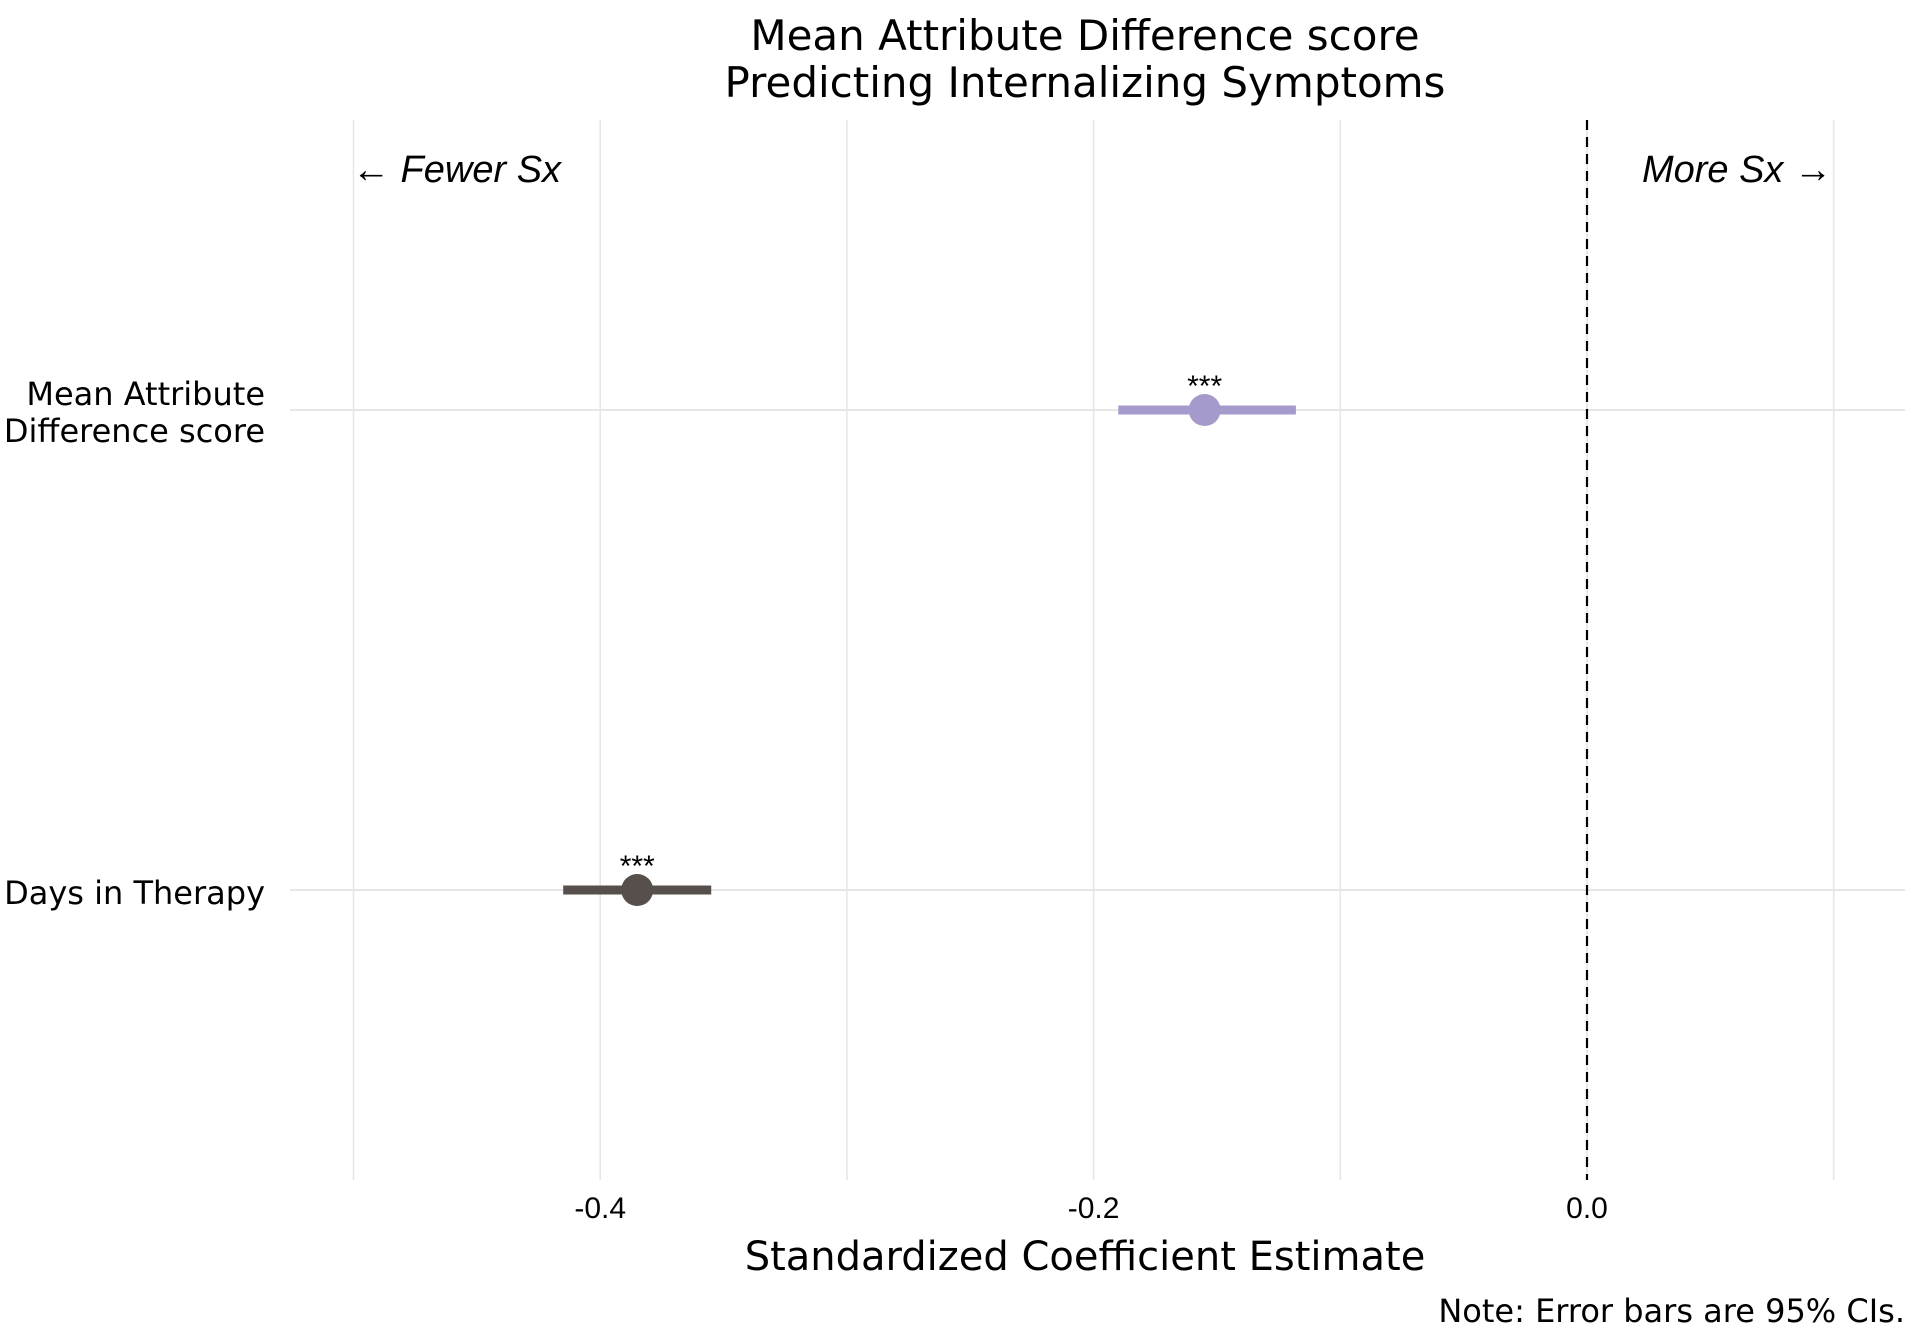 The height and width of the screenshot is (1344, 1920). I want to click on x-axis-label: Standardized Coefficient Estimate, so click(1085, 1257).